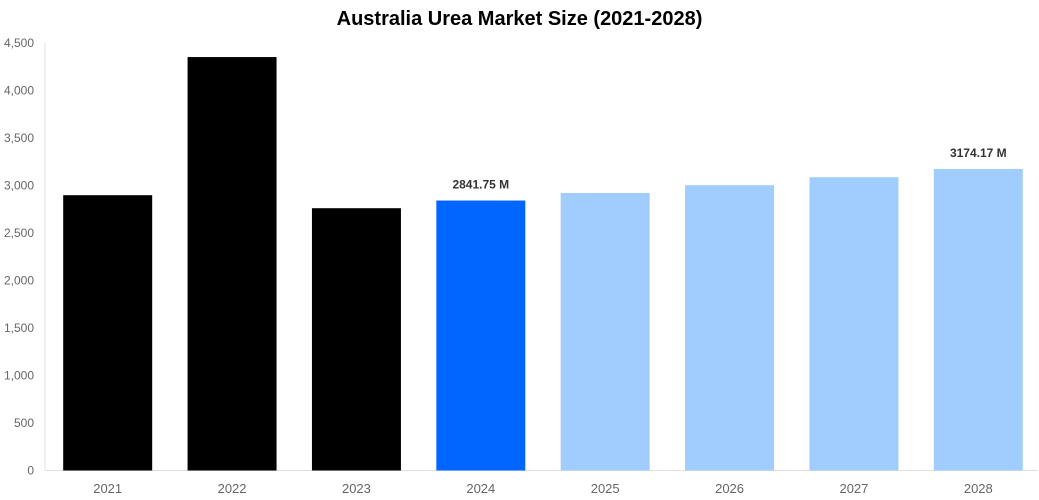 Image resolution: width=1039 pixels, height=500 pixels. I want to click on bar-2021, so click(108, 333).